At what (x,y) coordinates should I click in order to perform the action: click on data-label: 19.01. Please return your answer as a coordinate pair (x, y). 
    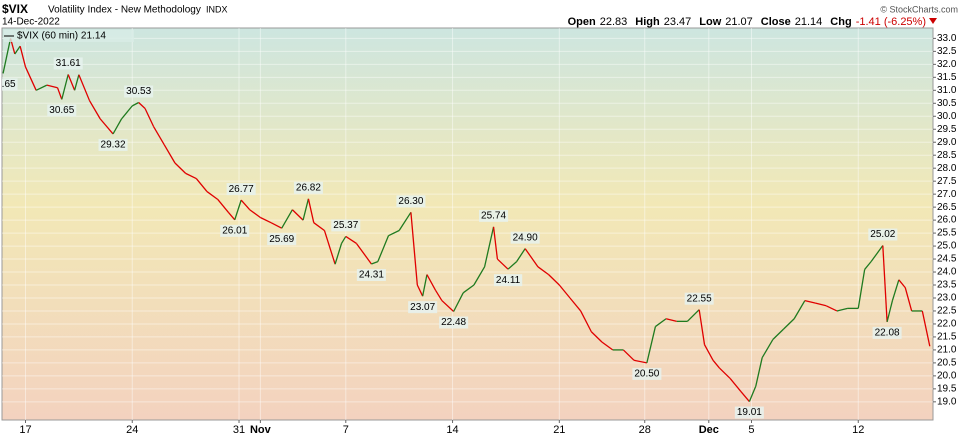
    Looking at the image, I should click on (749, 412).